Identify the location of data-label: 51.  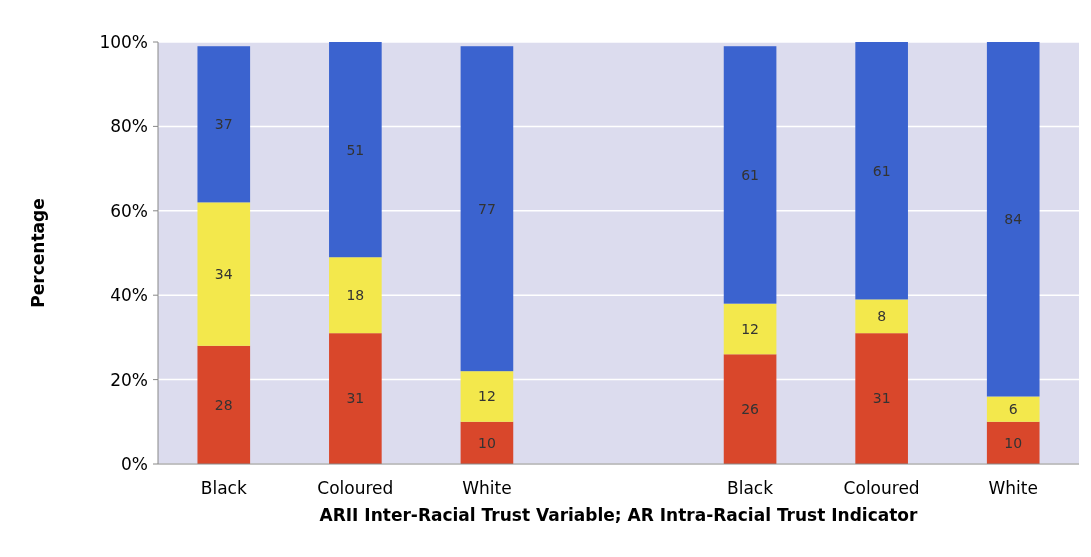
(355, 149).